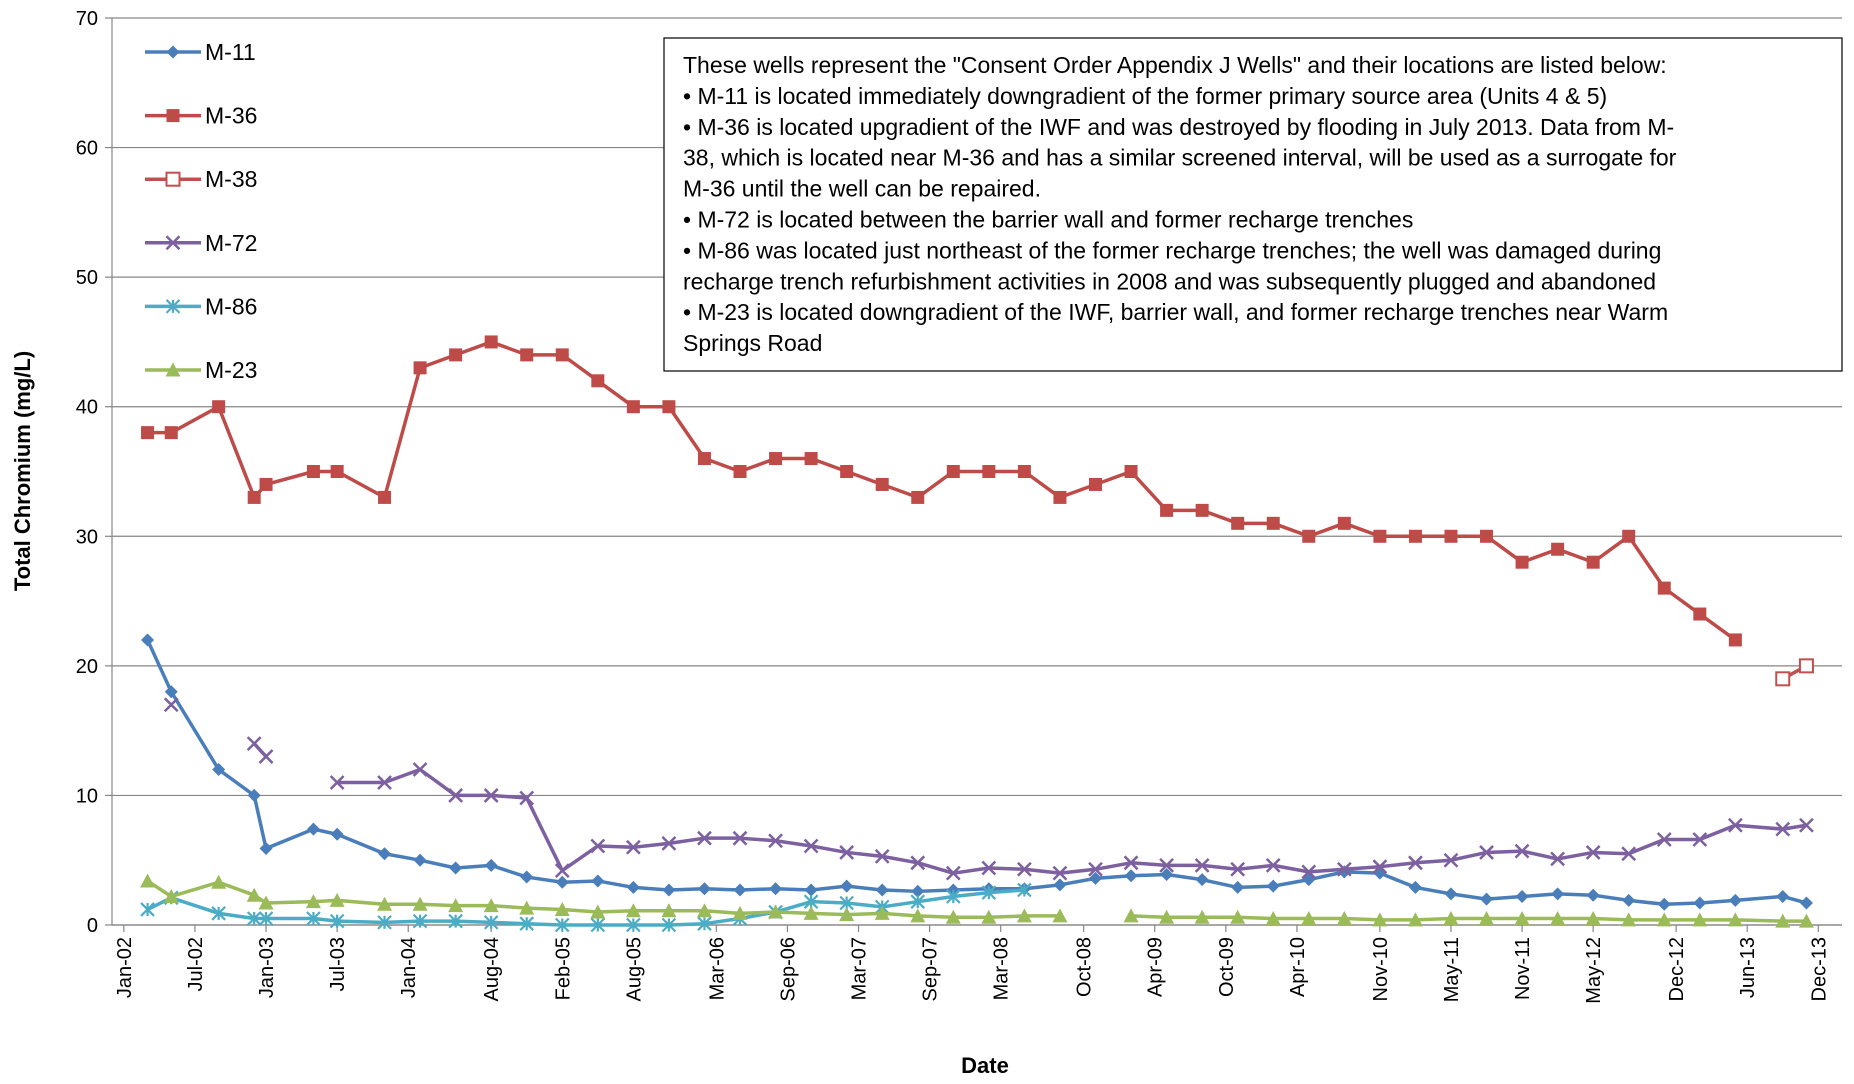 The height and width of the screenshot is (1084, 1854). I want to click on x-tick-label: Apr-09, so click(1156, 967).